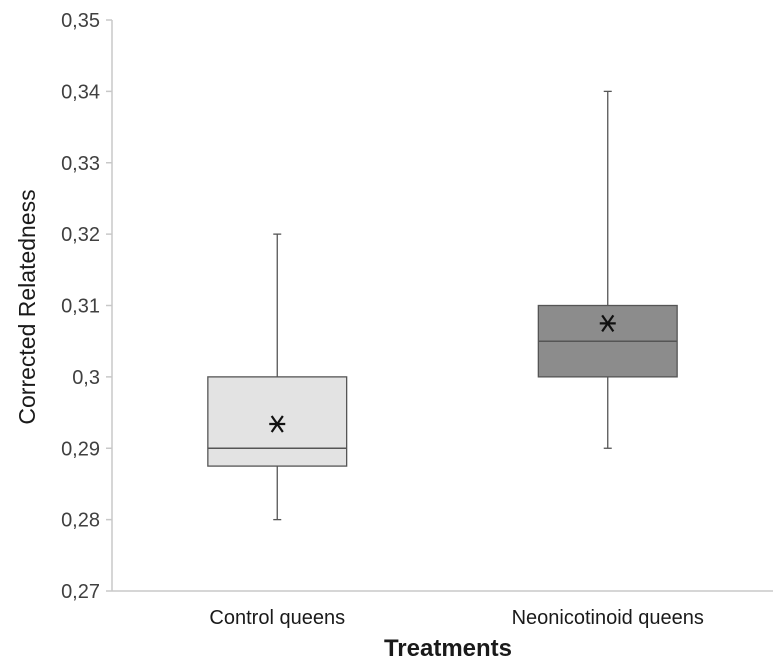 This screenshot has height=664, width=773. I want to click on y-axis: 0,27 0,28 0,29 0,3 0,31 0,32 0,33 0,34 0,35, so click(87, 306).